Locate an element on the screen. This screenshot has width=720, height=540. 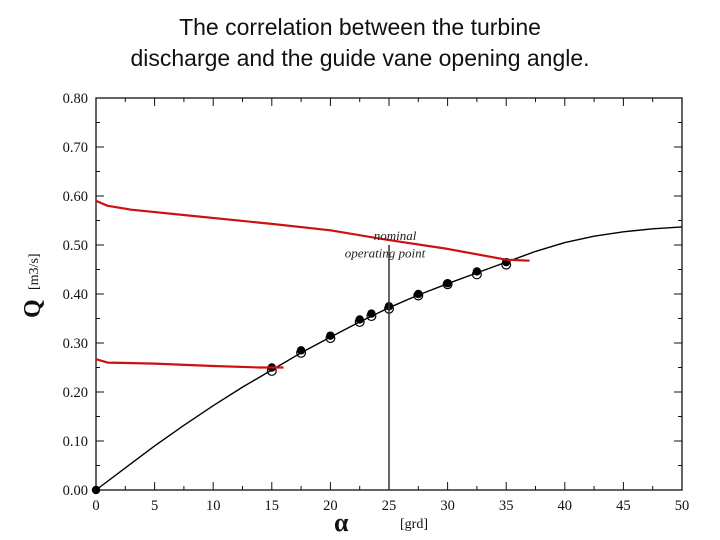
y-tick-label: 0.10 is located at coordinates (75, 442).